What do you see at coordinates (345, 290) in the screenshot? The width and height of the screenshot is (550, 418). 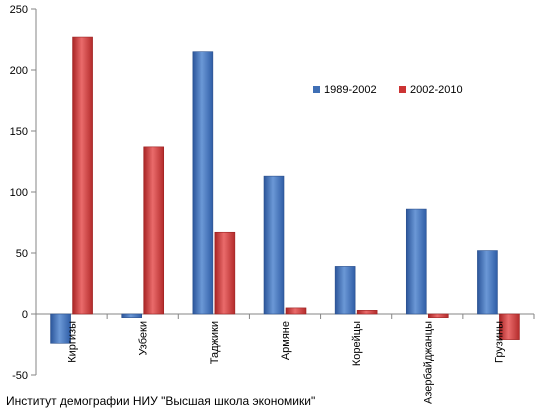 I see `bar-1989-2002-Корейцы` at bounding box center [345, 290].